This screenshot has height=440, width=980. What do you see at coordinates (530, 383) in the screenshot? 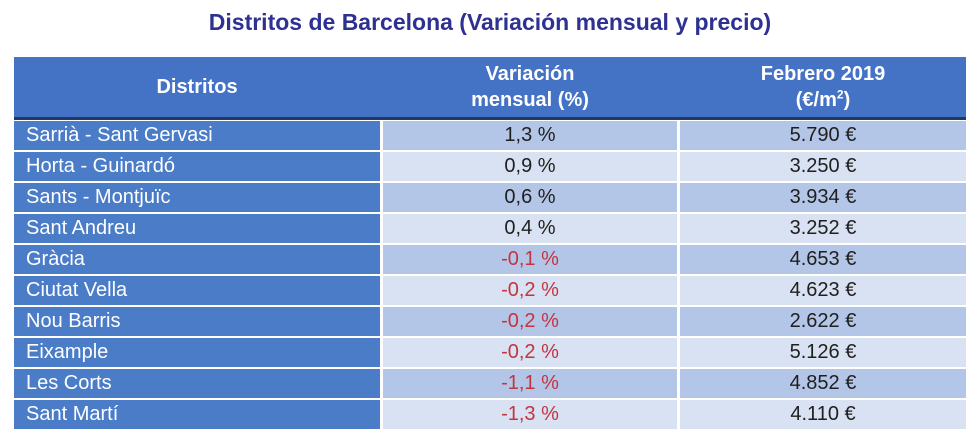
I see `variation-cell: -1,1 %` at bounding box center [530, 383].